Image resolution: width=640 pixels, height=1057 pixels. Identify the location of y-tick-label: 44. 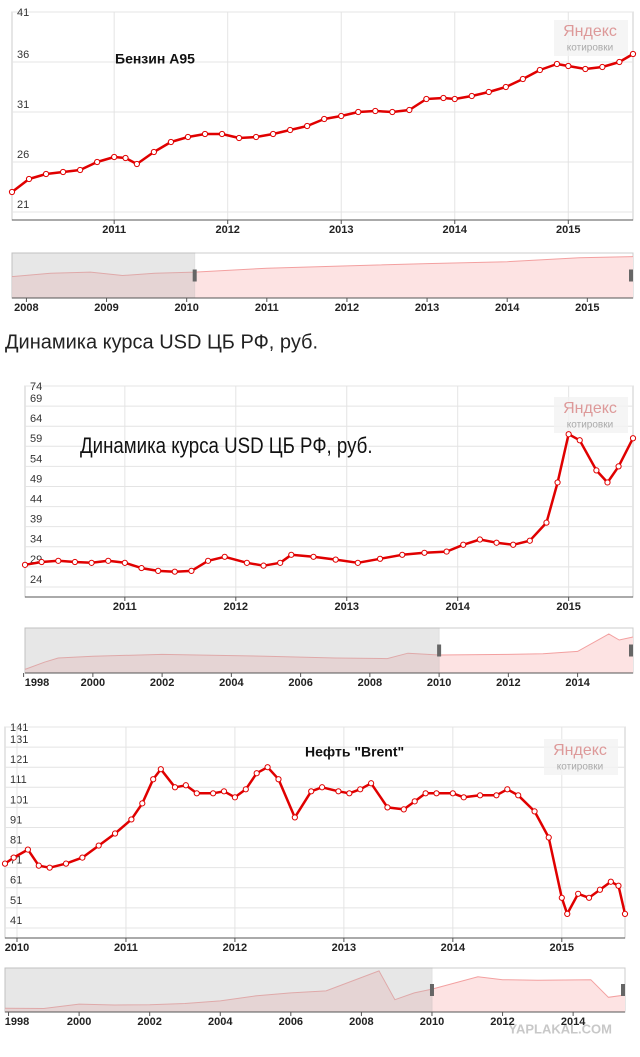
(36, 499).